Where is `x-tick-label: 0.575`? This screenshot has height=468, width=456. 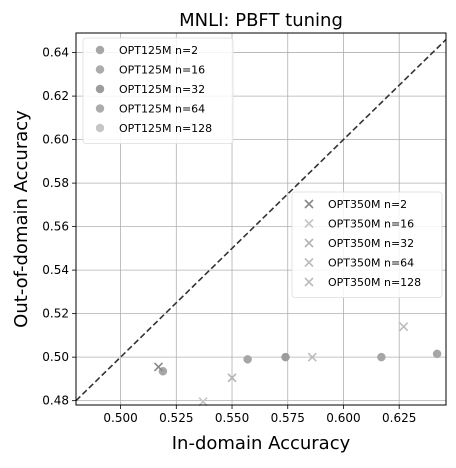 x-tick-label: 0.575 is located at coordinates (288, 418).